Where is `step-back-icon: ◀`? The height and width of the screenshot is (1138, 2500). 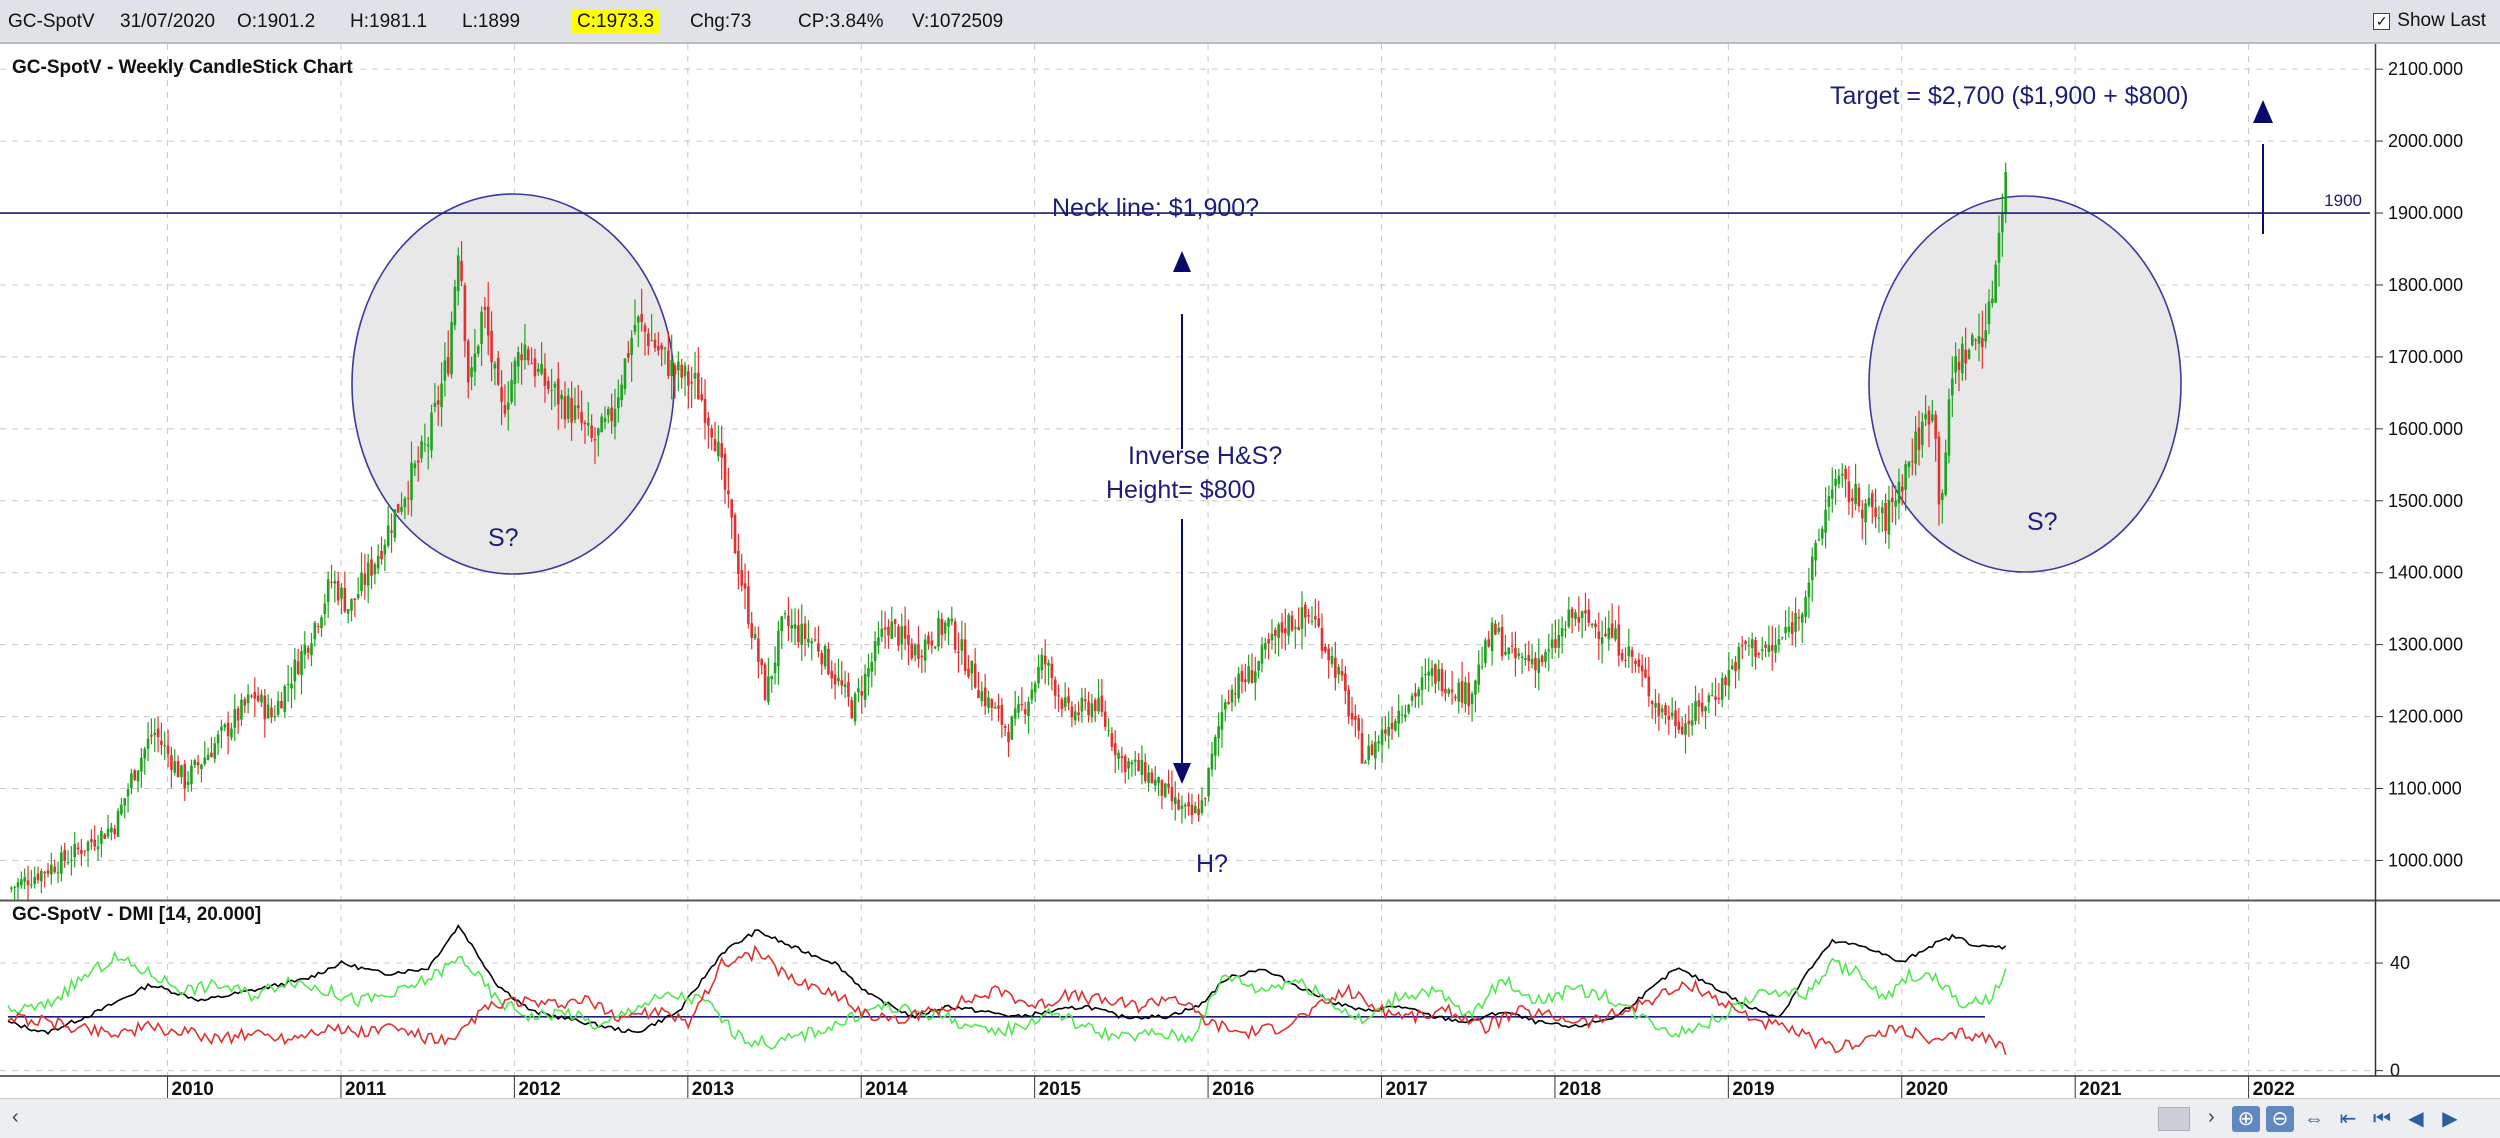 step-back-icon: ◀ is located at coordinates (2416, 1119).